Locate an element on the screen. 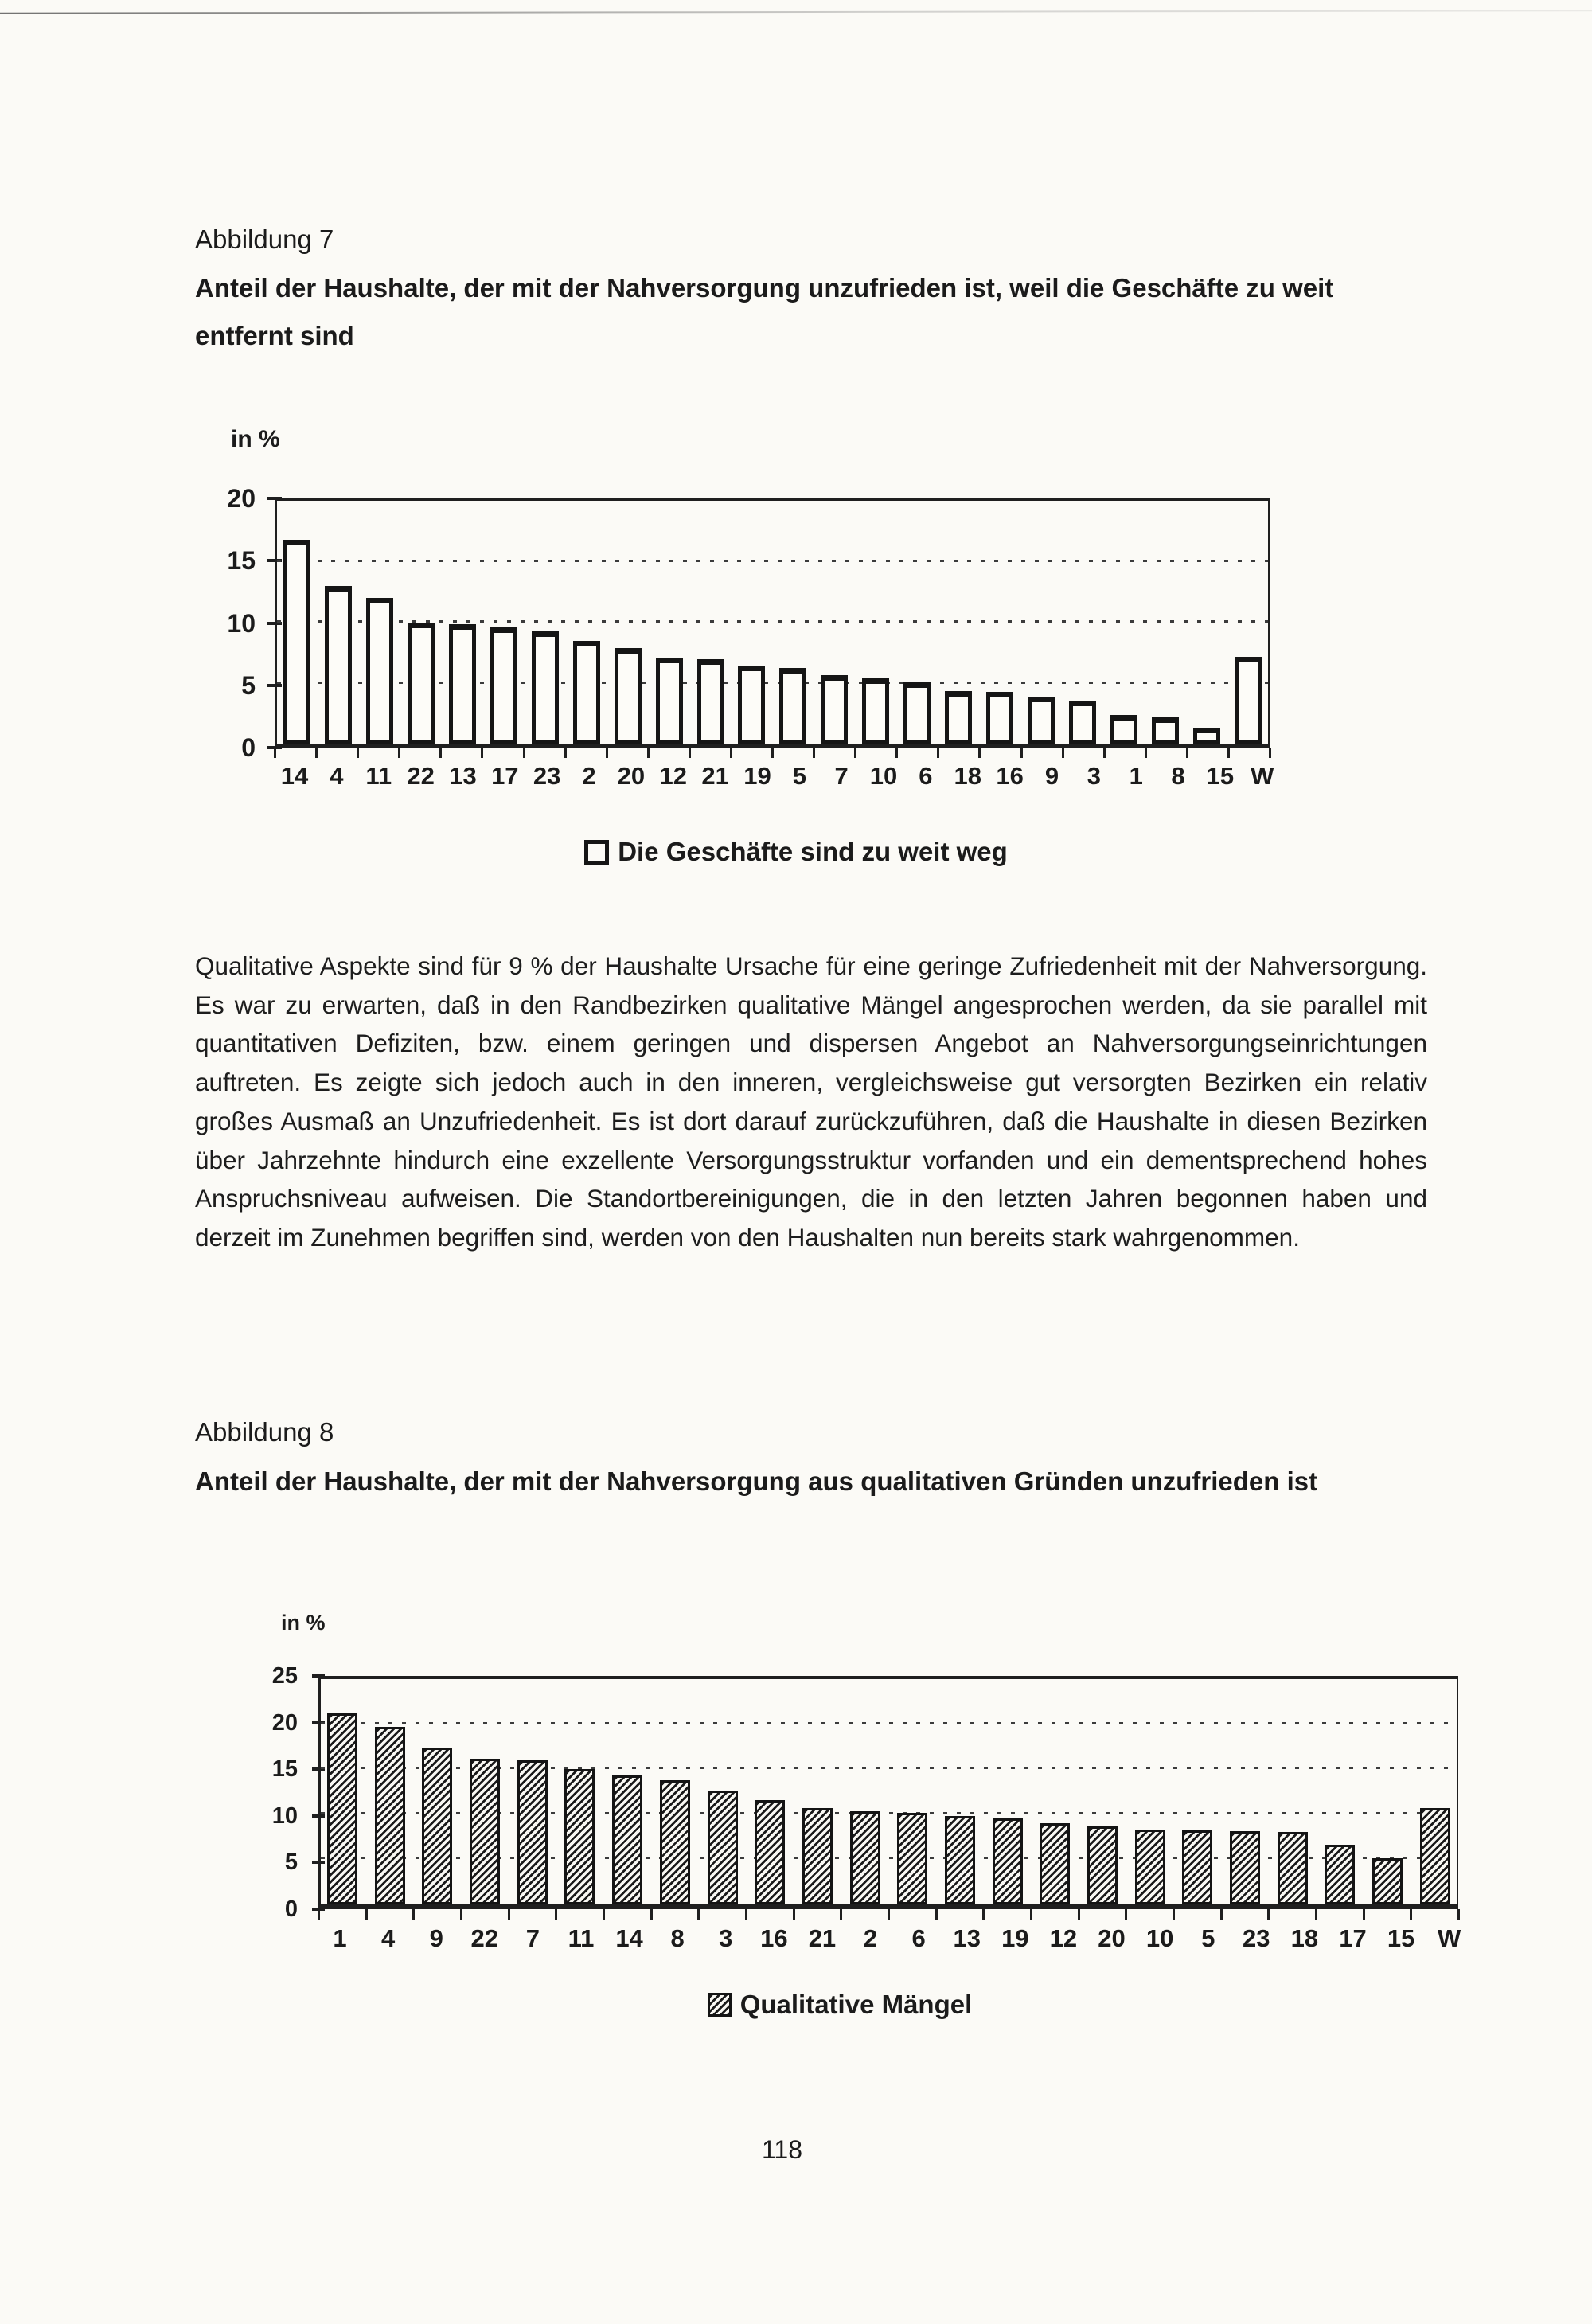 This screenshot has width=1592, height=2324. y-axis-tick-label: 5 is located at coordinates (249, 685).